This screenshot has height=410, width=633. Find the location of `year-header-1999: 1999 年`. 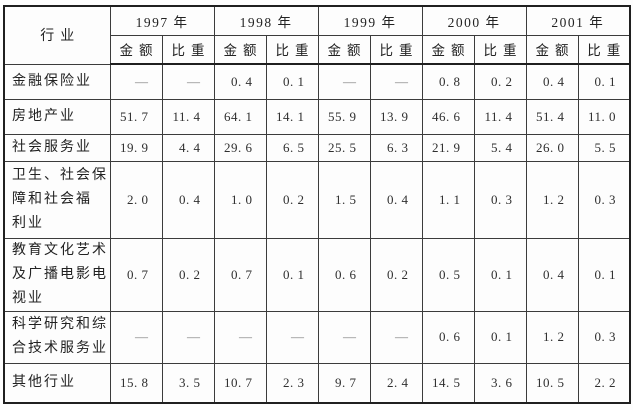

year-header-1999: 1999 年 is located at coordinates (370, 20).